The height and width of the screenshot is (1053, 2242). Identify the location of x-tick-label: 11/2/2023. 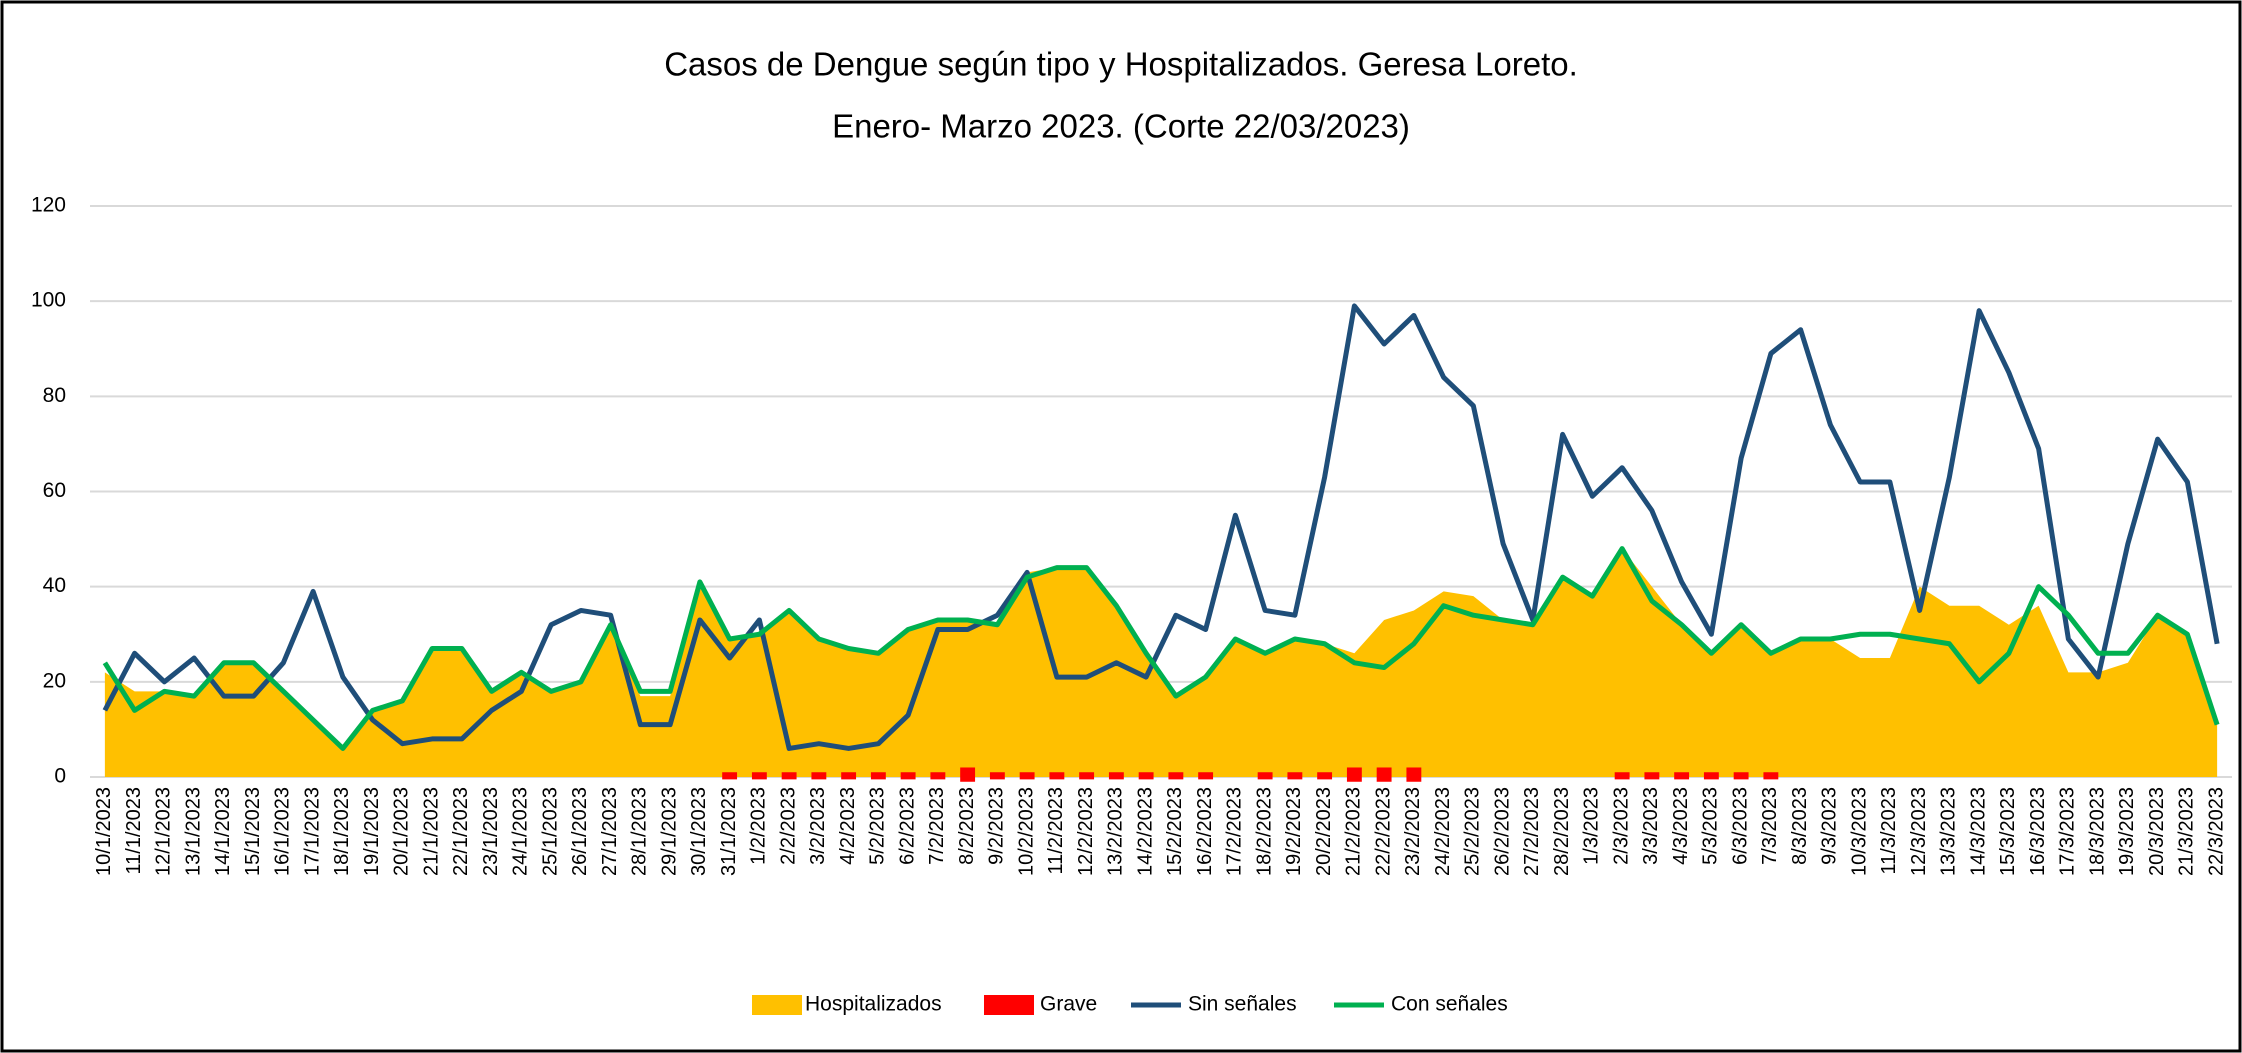
(1056, 831).